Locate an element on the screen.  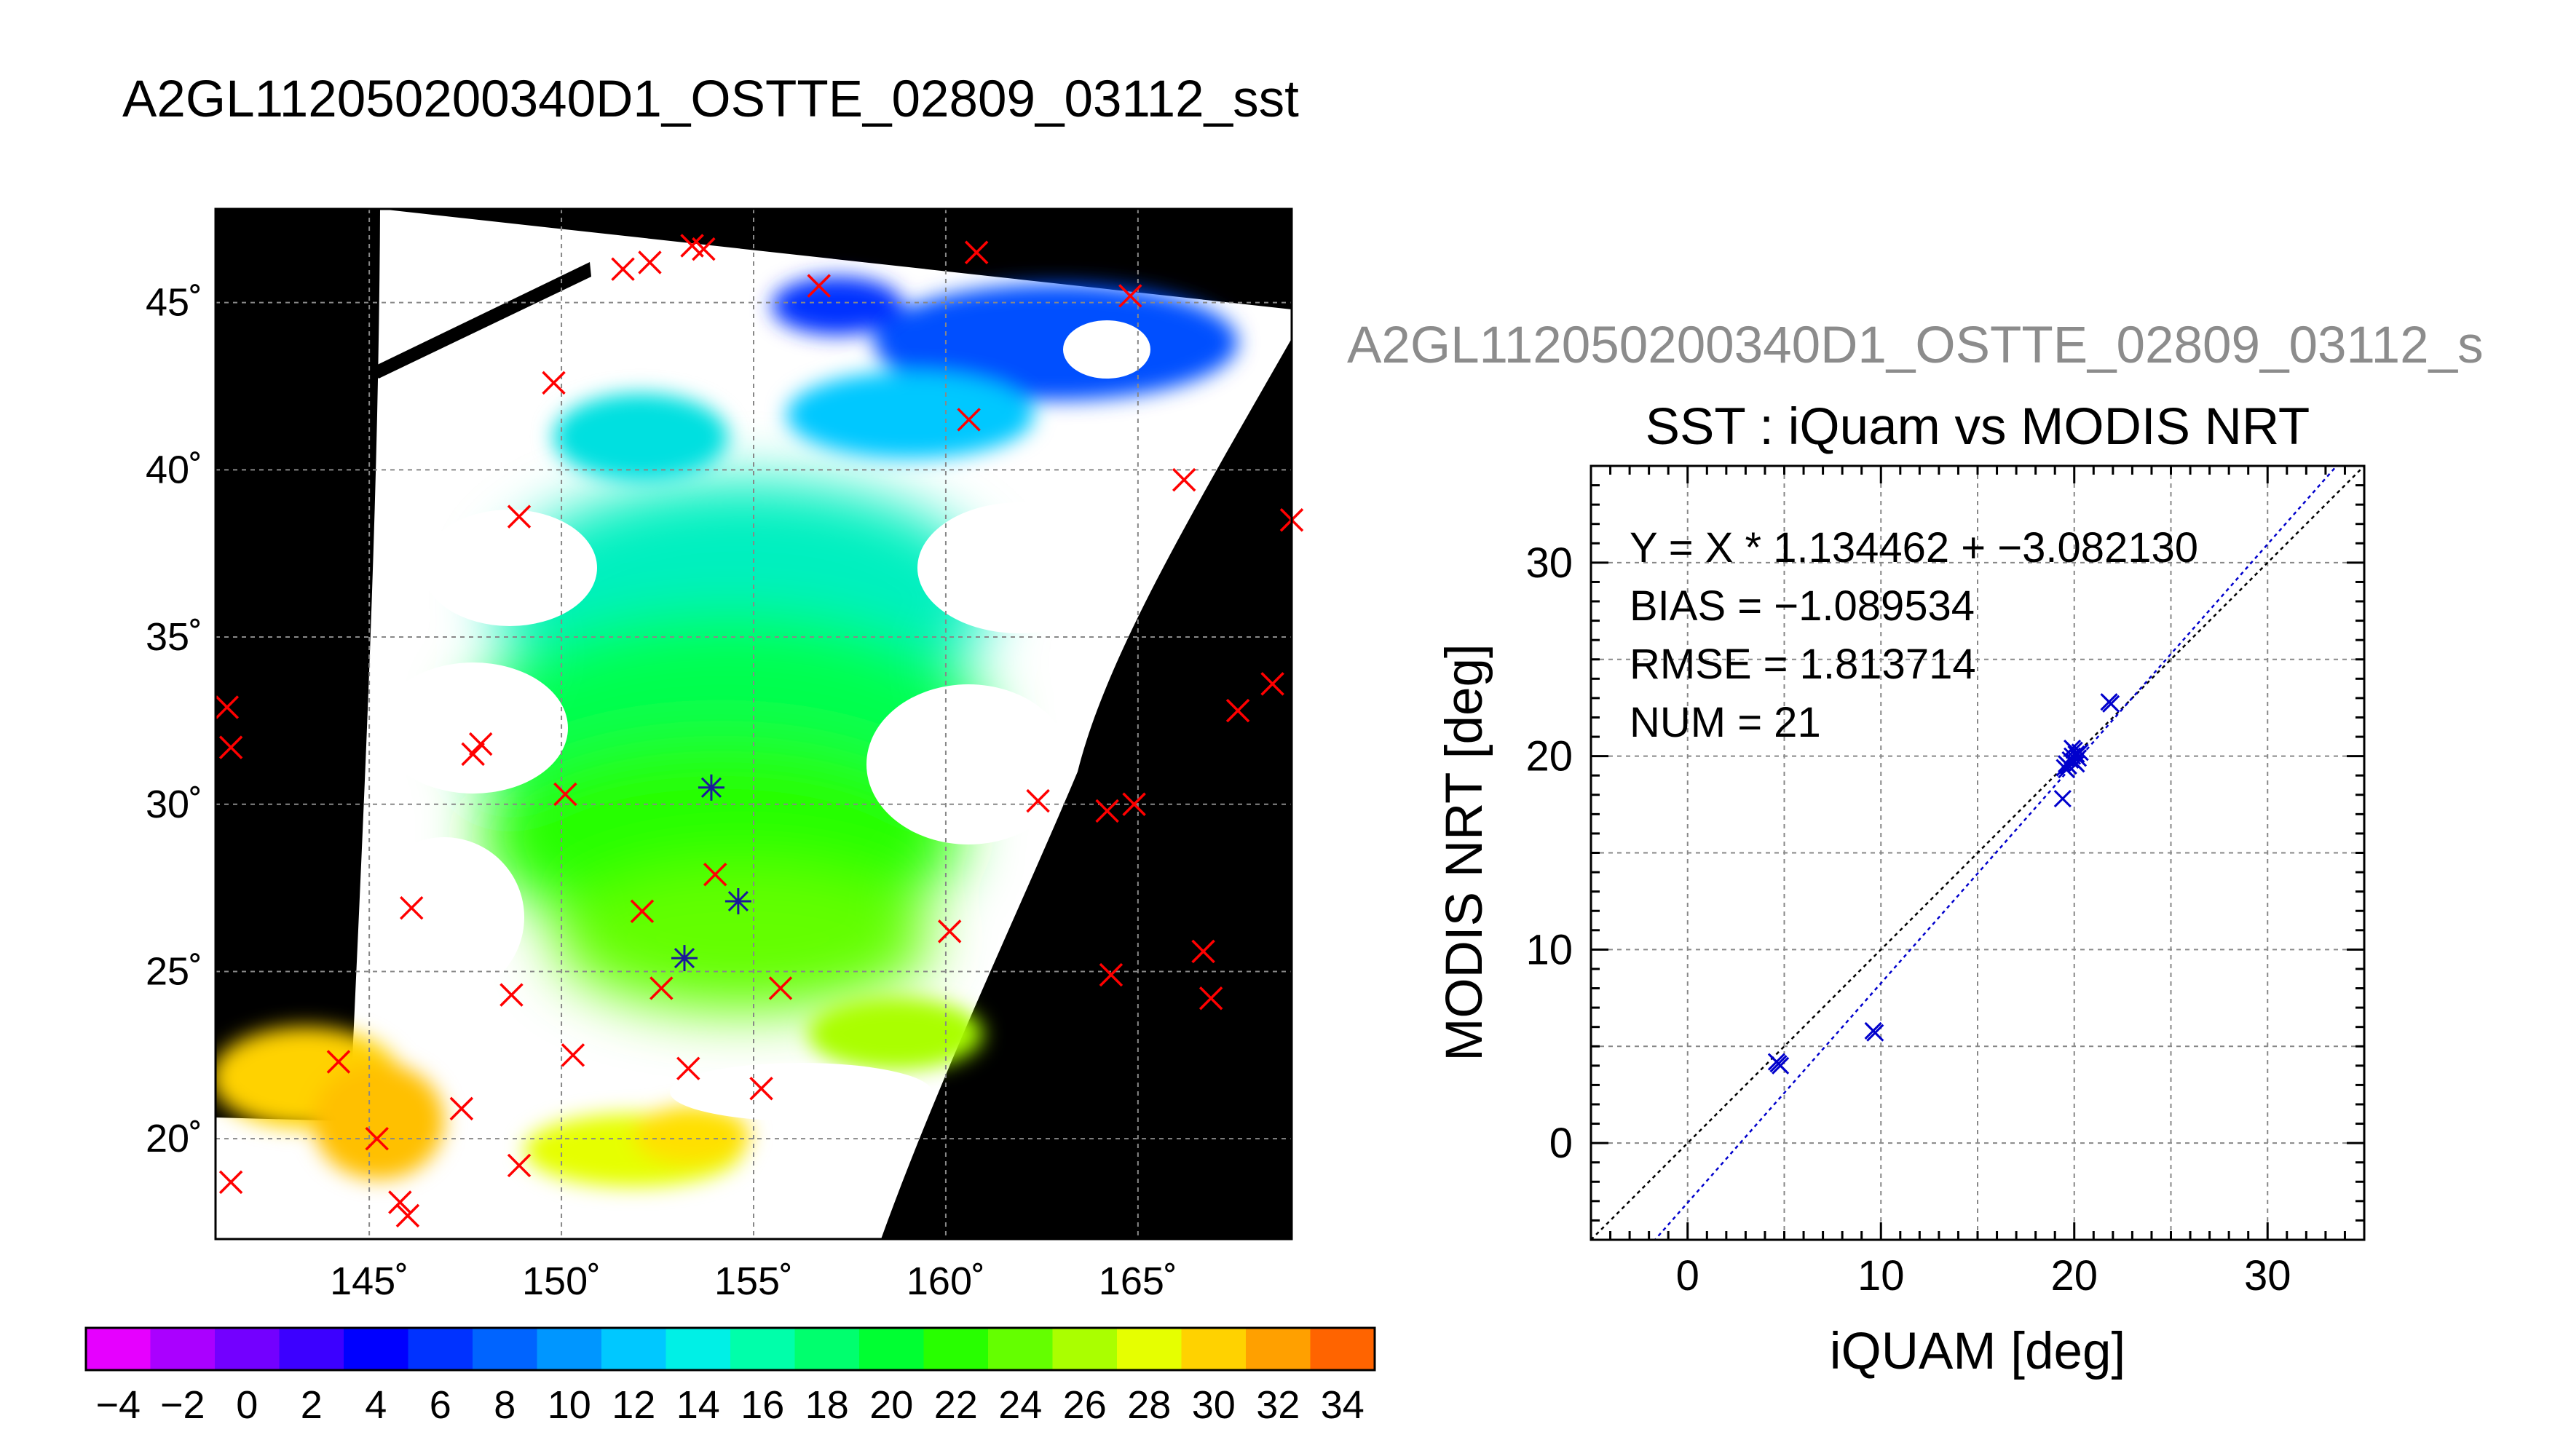
scatter-subtitle: A2GL112050200340D1_OSTTE_02809_03112_s is located at coordinates (1915, 345).